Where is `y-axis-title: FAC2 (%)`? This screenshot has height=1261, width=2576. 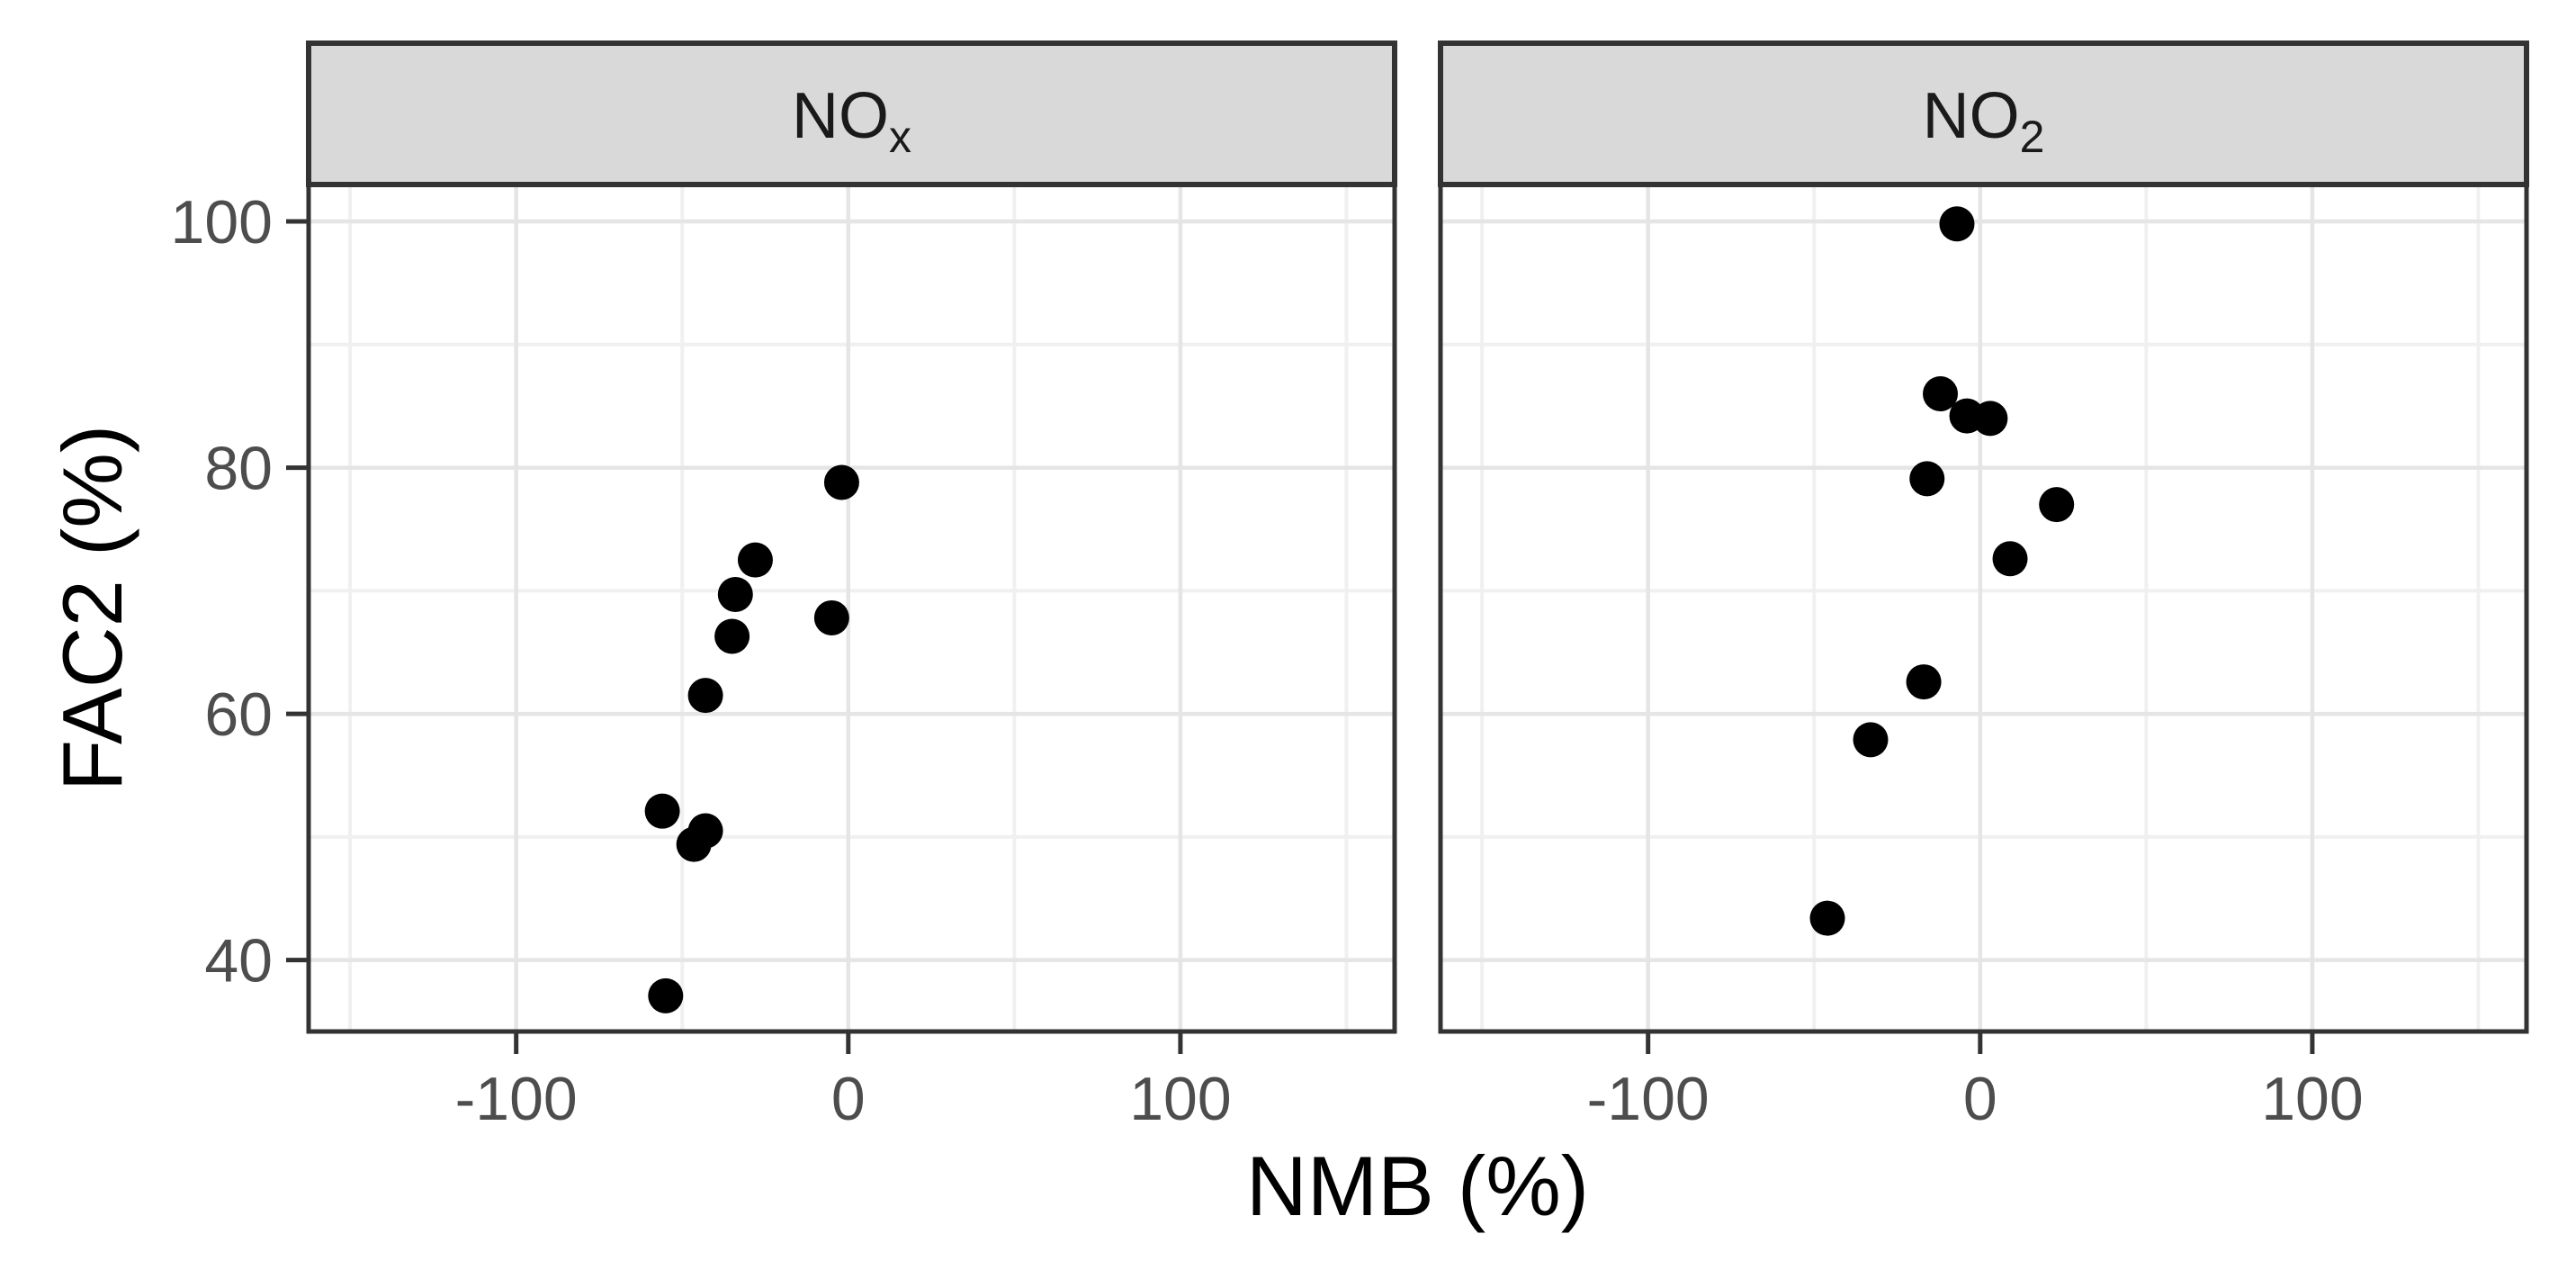
y-axis-title: FAC2 (%) is located at coordinates (92, 608).